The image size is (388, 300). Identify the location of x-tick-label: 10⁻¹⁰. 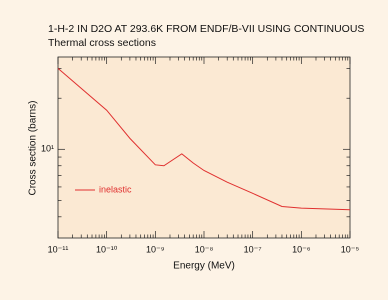
(107, 249).